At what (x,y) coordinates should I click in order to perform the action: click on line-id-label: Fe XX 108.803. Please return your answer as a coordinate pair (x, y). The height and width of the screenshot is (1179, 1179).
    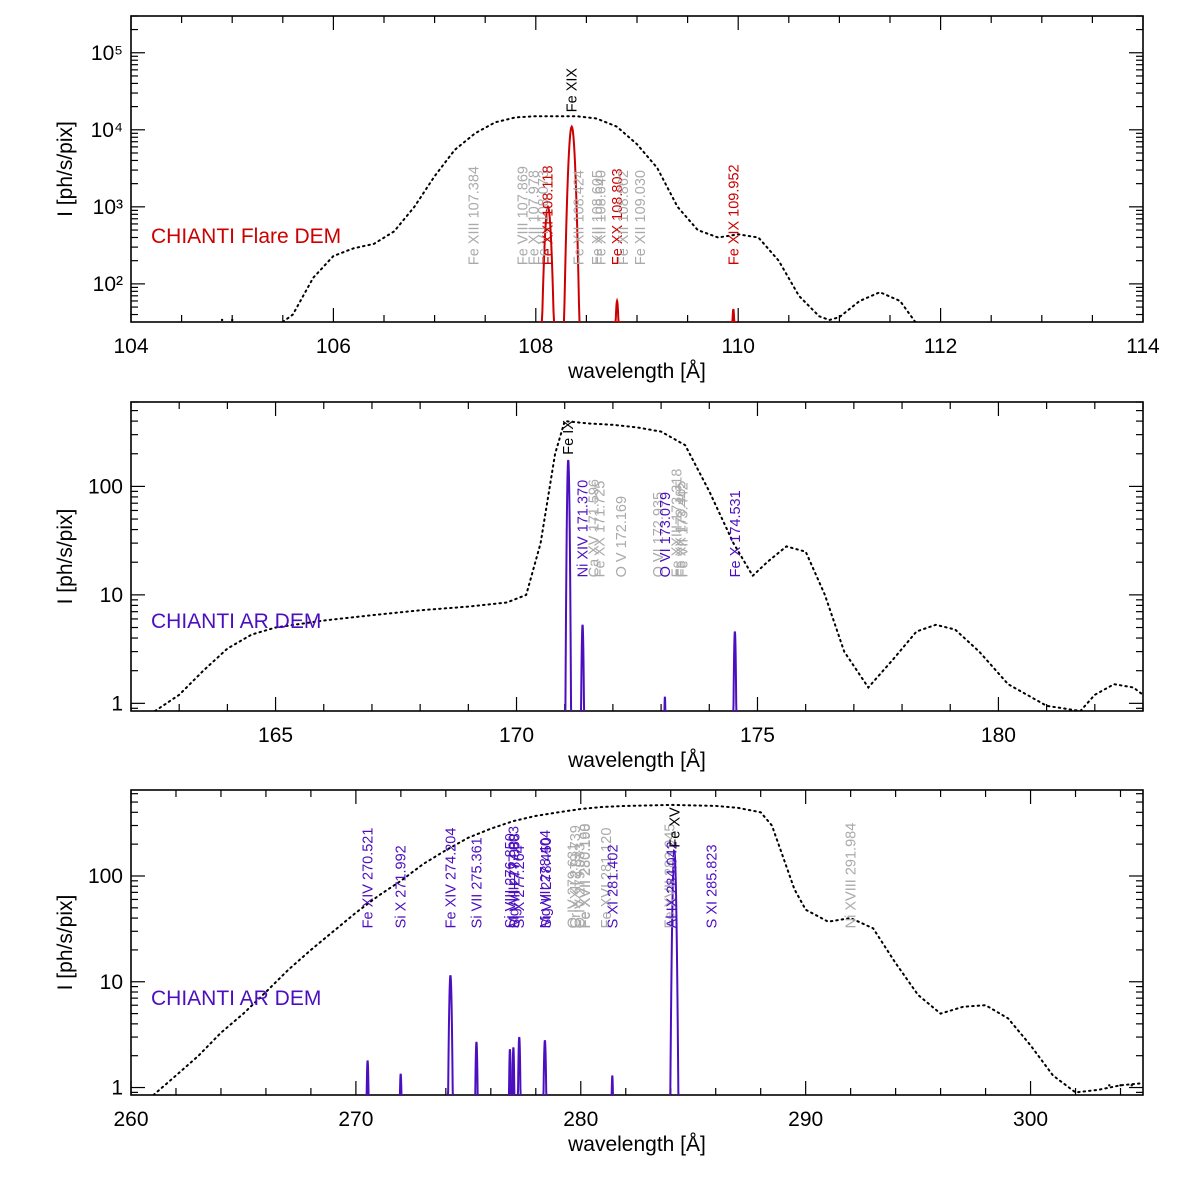
    Looking at the image, I should click on (618, 216).